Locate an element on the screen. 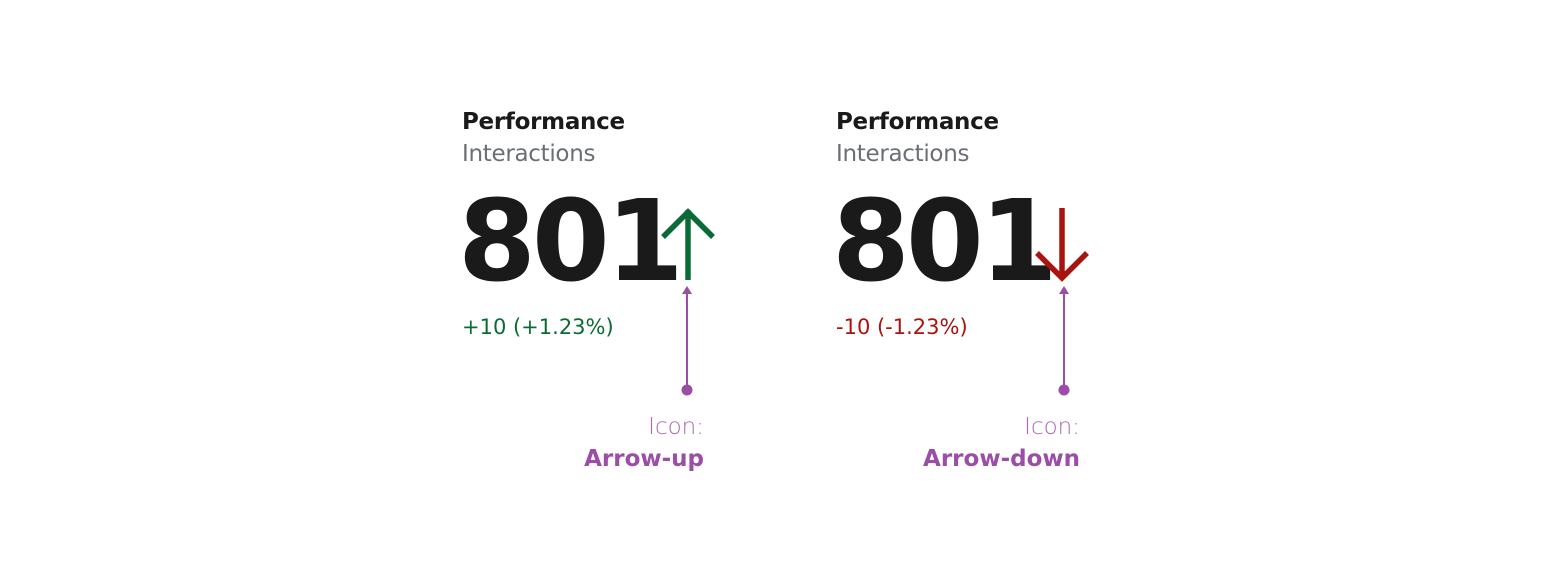 The width and height of the screenshot is (1560, 577). annotation-icon-name: Arrow-down is located at coordinates (1001, 459).